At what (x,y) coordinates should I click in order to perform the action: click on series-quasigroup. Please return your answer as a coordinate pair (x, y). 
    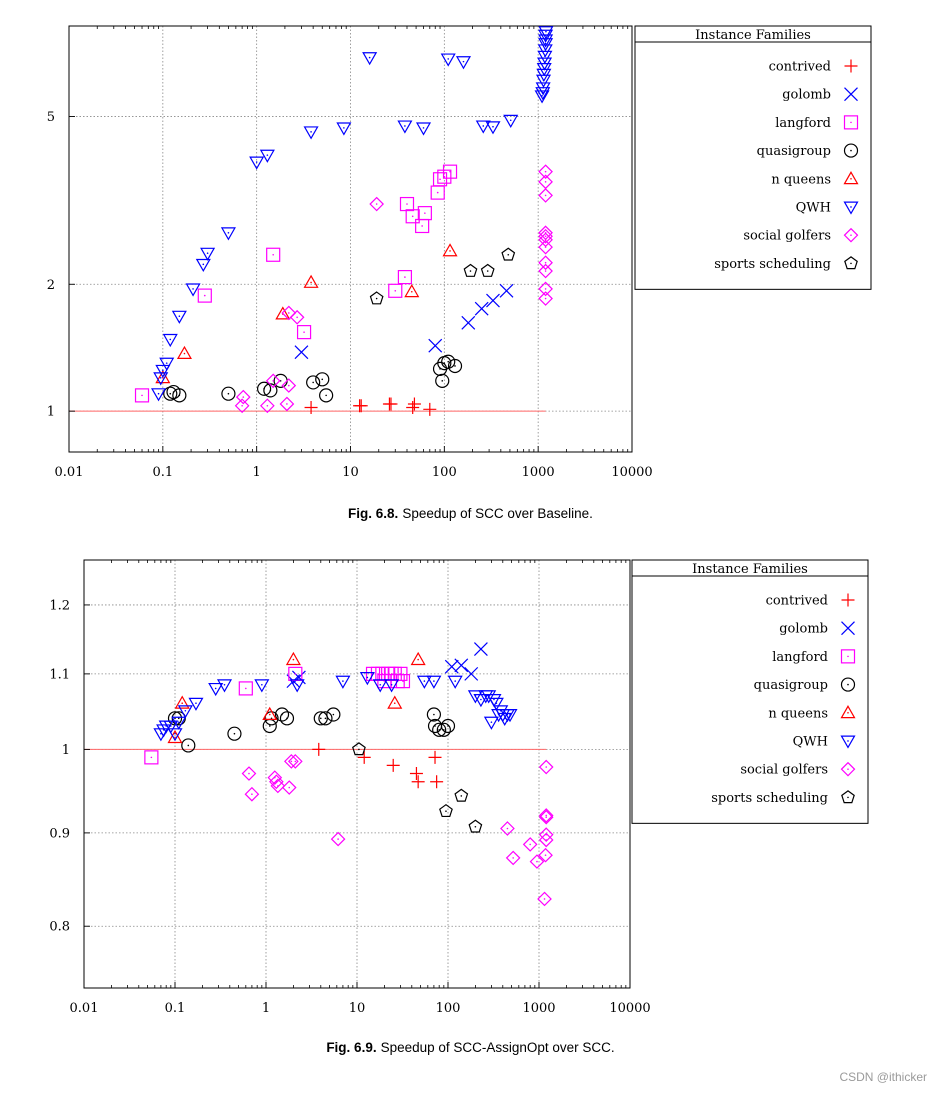
    Looking at the image, I should click on (311, 730).